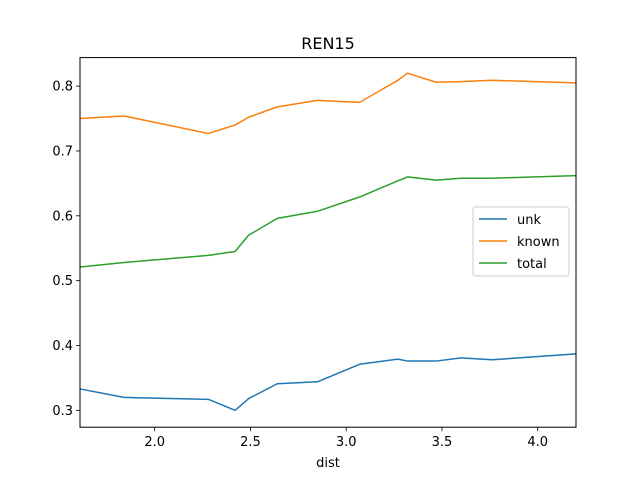 The height and width of the screenshot is (480, 640). Describe the element at coordinates (250, 442) in the screenshot. I see `x-tick-label: 2.5` at that location.